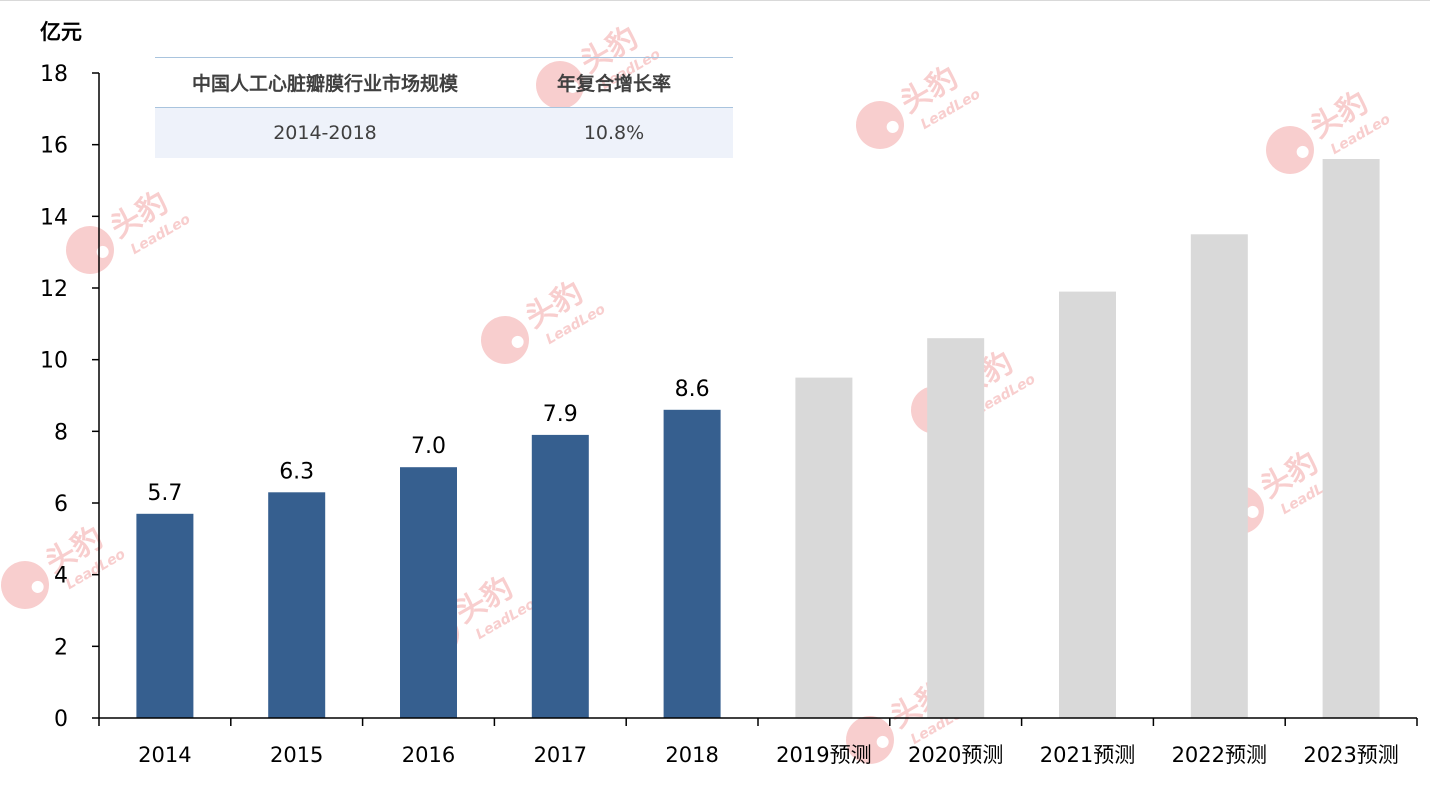  What do you see at coordinates (560, 576) in the screenshot?
I see `bar-2017` at bounding box center [560, 576].